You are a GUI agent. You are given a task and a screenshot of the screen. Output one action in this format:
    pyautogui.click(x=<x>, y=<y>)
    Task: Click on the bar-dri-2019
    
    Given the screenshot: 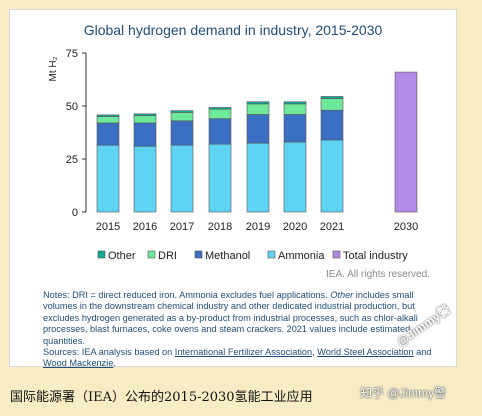 What is the action you would take?
    pyautogui.click(x=258, y=109)
    